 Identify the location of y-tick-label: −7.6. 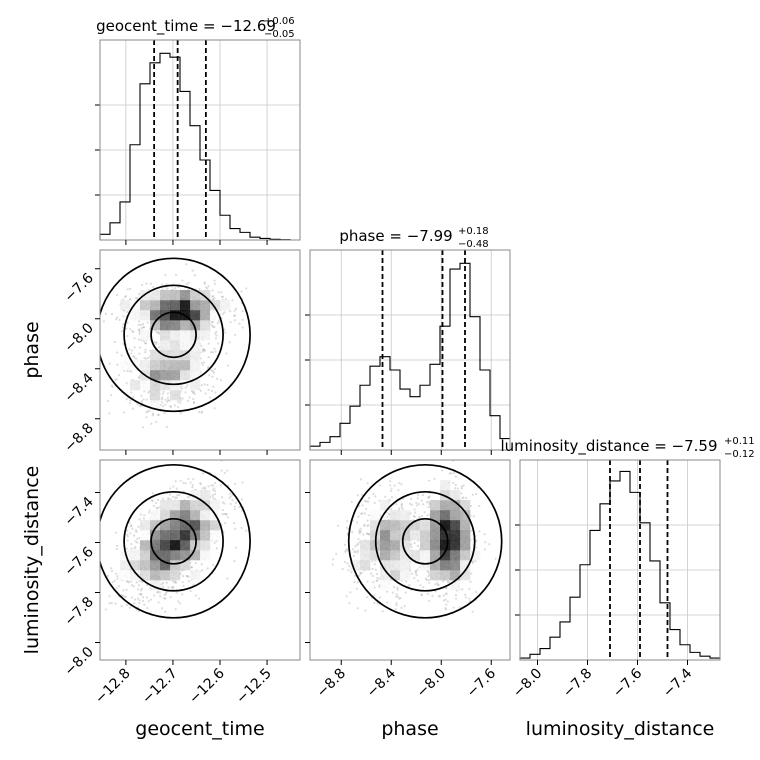
(78, 561).